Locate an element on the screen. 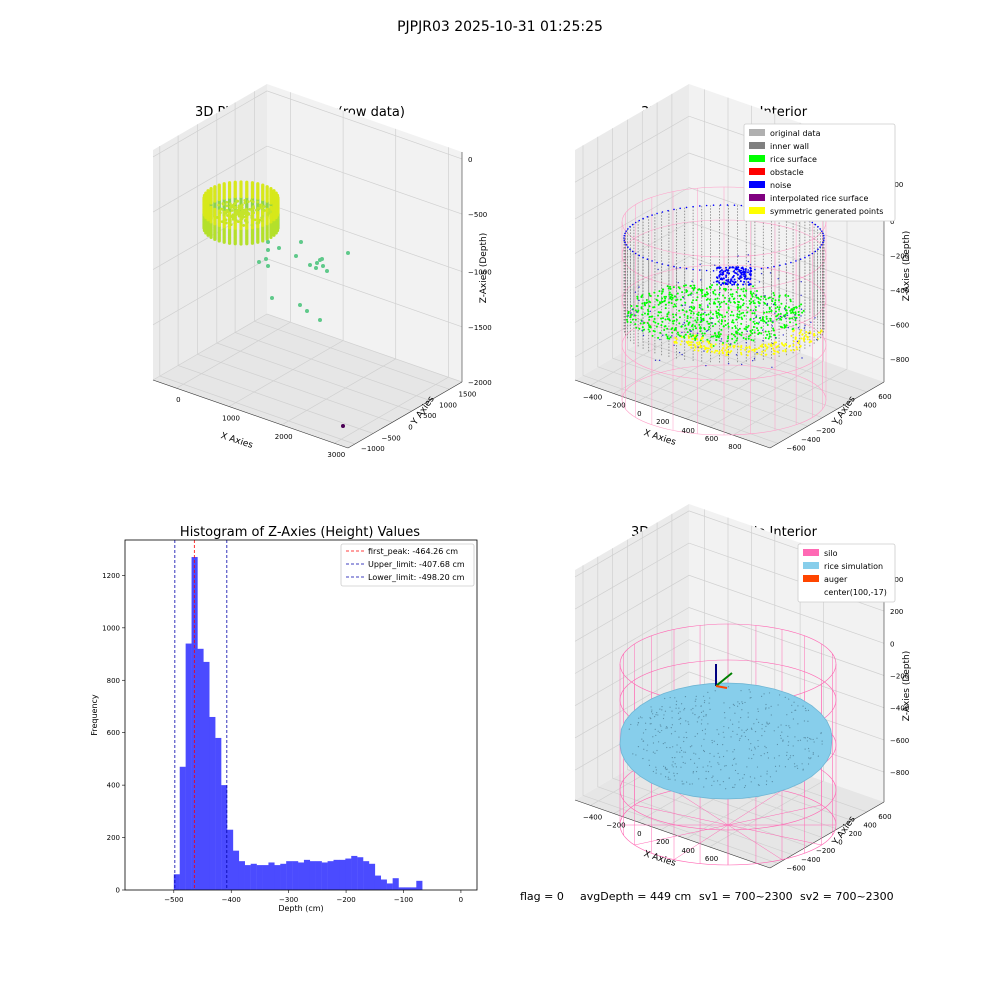  flag-text: flag = 0 is located at coordinates (542, 896).